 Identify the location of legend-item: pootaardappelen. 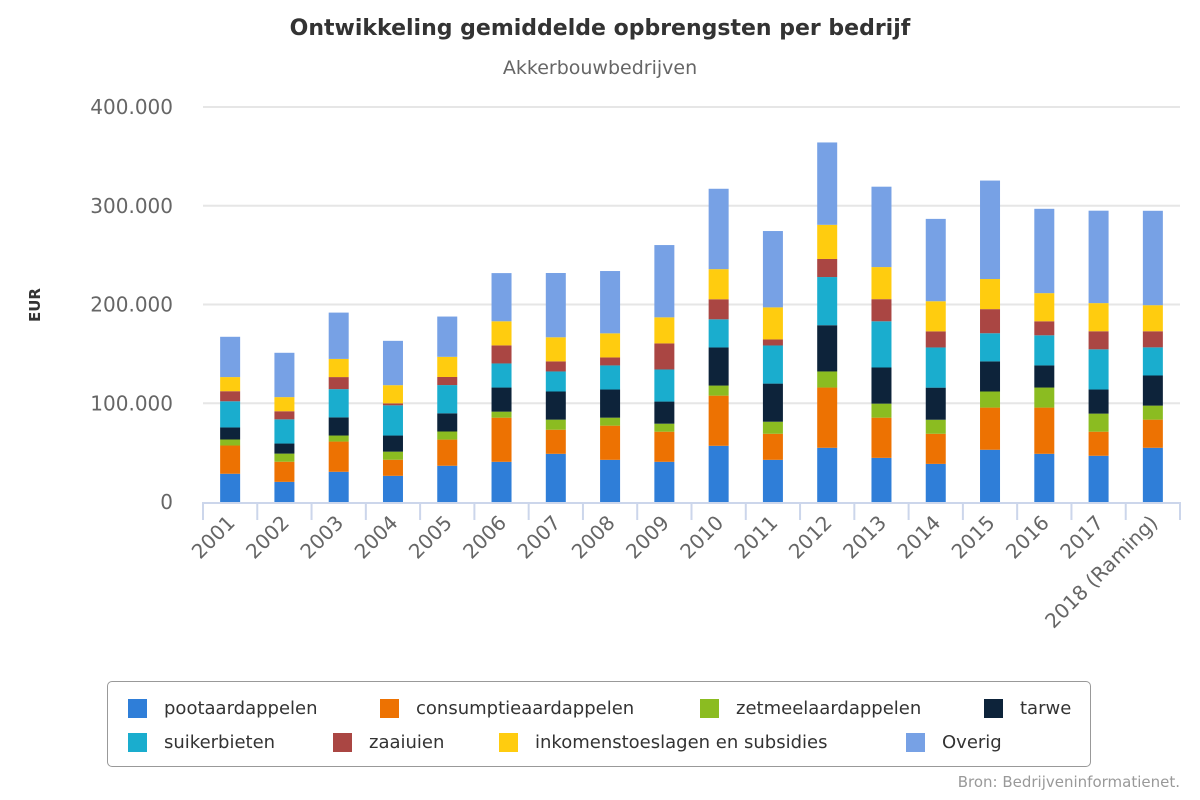
(223, 708).